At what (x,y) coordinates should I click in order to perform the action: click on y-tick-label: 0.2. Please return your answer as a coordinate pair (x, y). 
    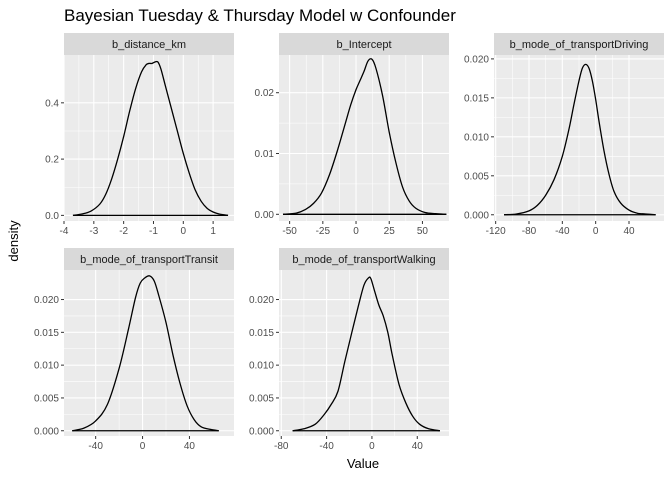
    Looking at the image, I should click on (52, 160).